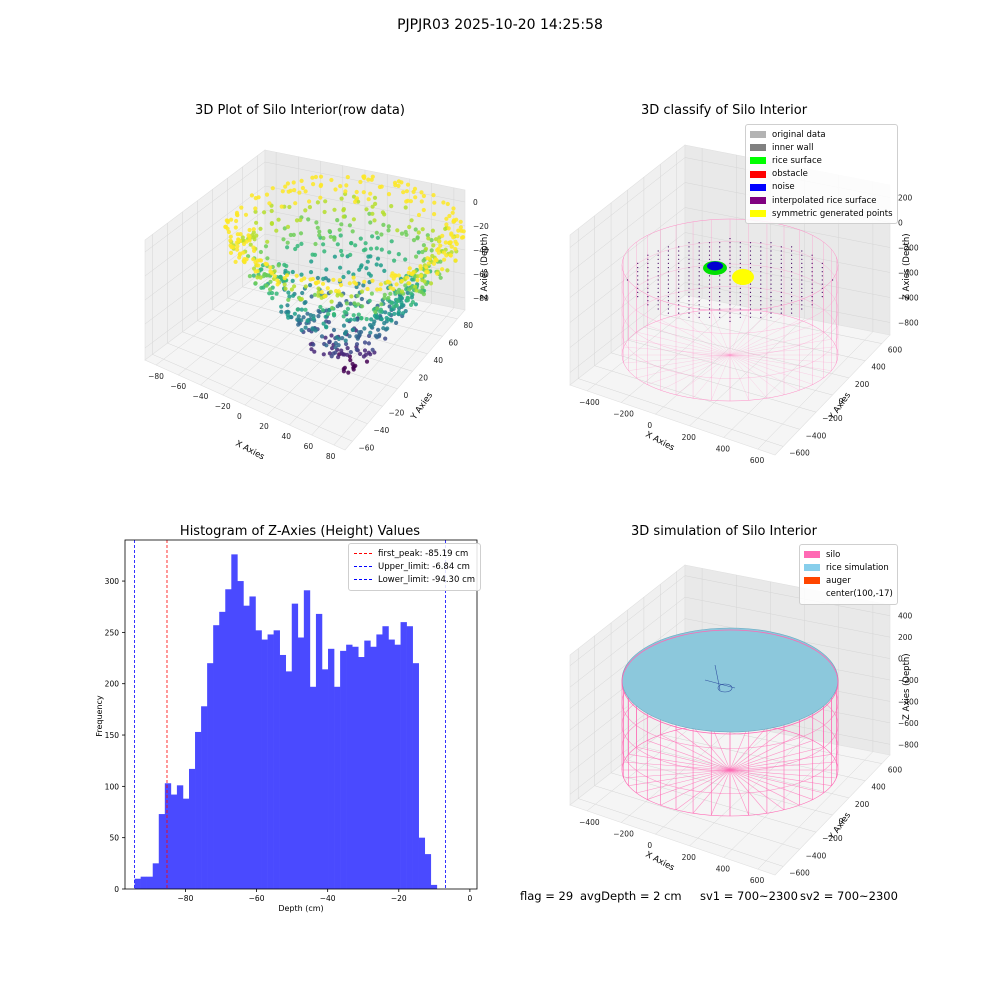 The image size is (1000, 1000). I want to click on raw-plot-title: 3D Plot of Silo Interior(row data), so click(300, 110).